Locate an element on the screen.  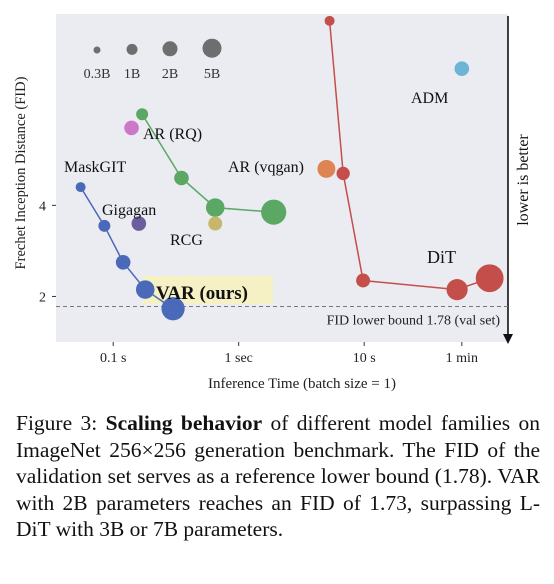
series-label: Gigagan is located at coordinates (129, 210).